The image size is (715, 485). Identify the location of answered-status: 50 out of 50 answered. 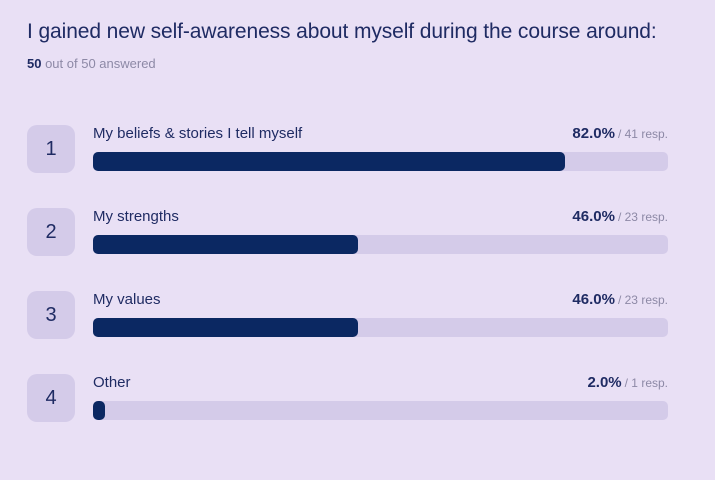
(347, 63).